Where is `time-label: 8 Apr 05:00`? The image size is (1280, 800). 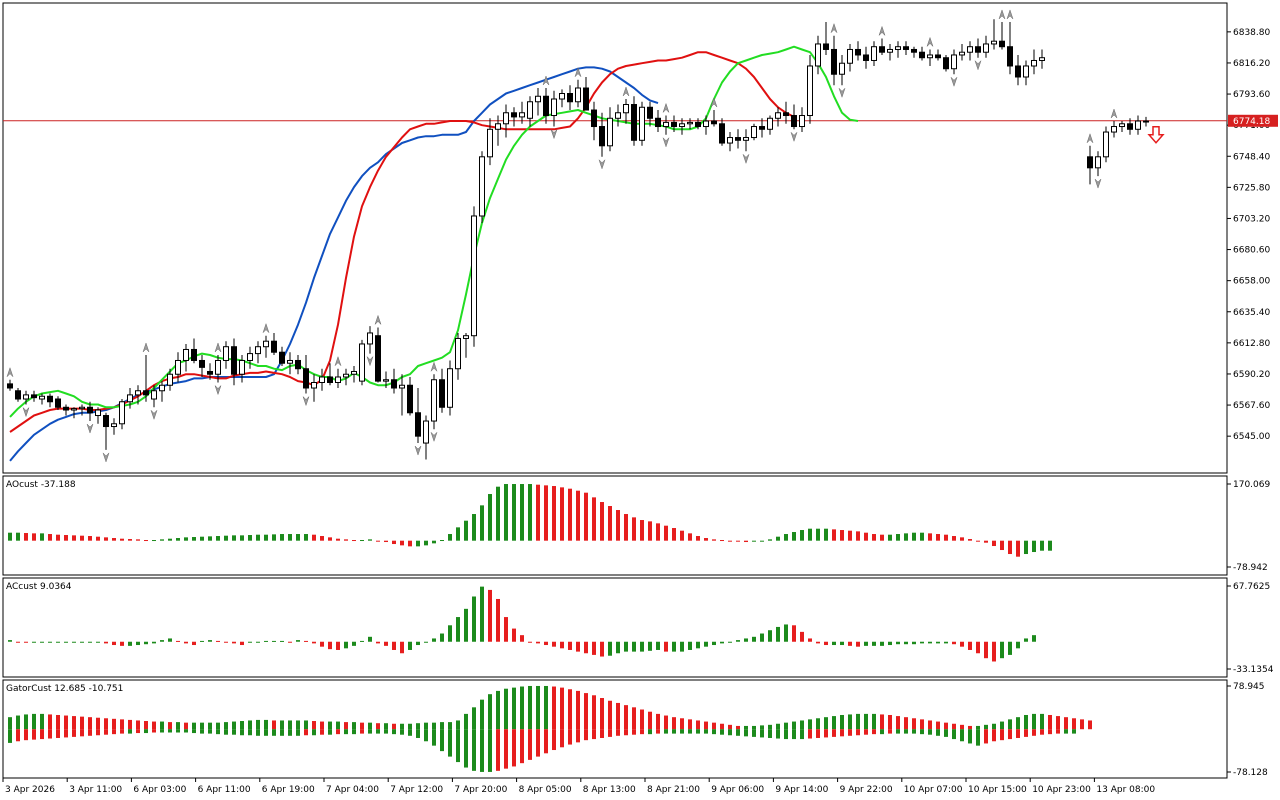
time-label: 8 Apr 05:00 is located at coordinates (545, 790).